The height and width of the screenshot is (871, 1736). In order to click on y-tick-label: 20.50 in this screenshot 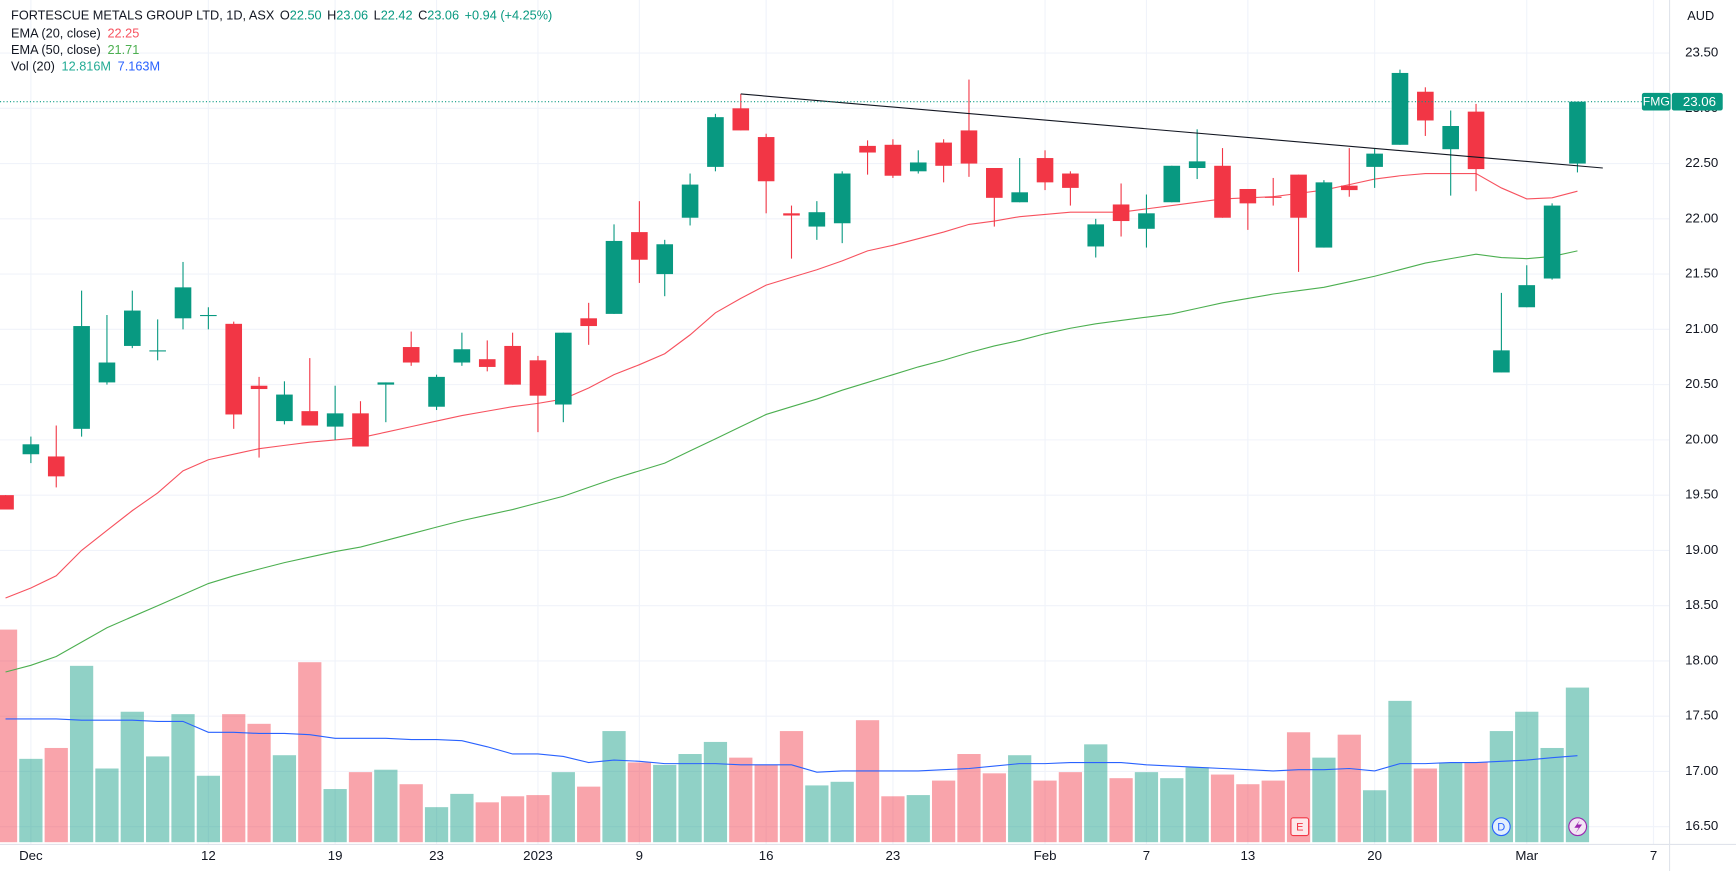, I will do `click(1701, 383)`.